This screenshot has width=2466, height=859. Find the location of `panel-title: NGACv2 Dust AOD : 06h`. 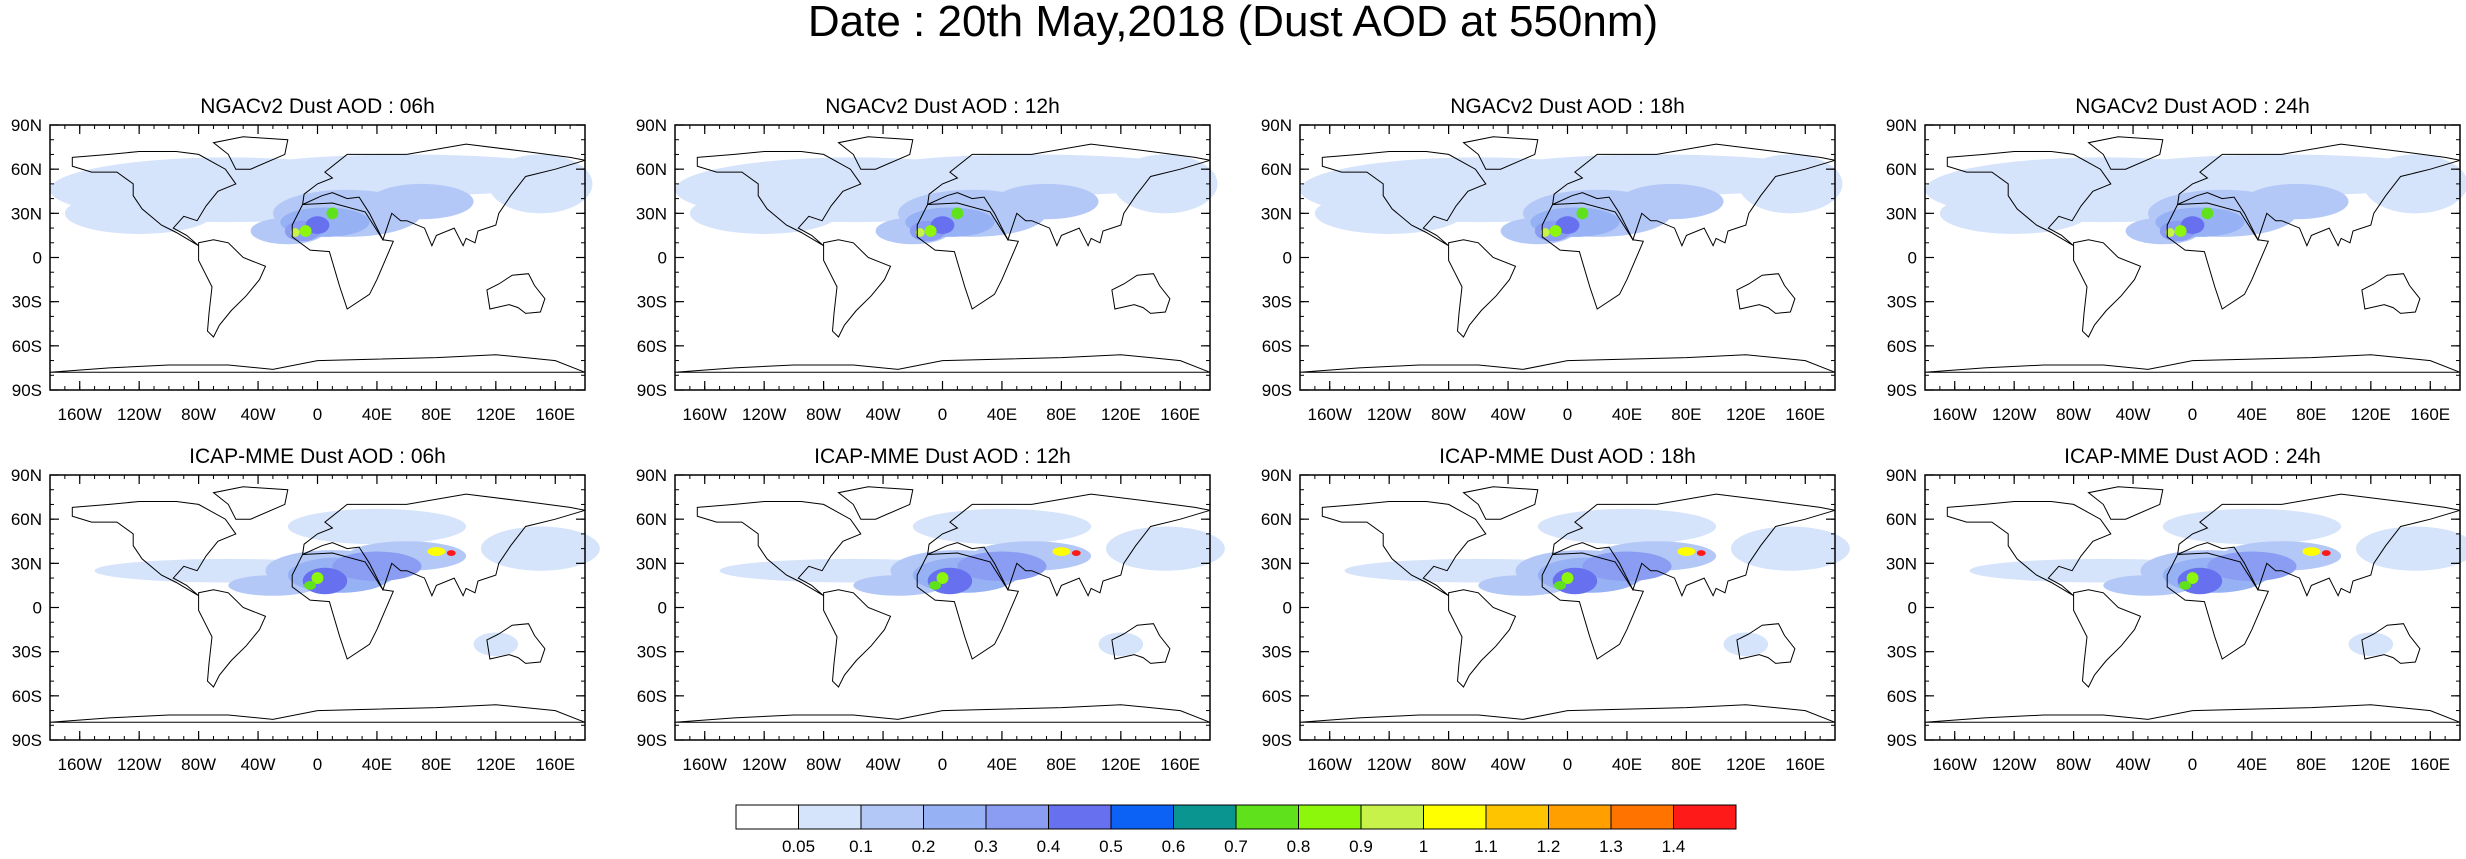

panel-title: NGACv2 Dust AOD : 06h is located at coordinates (317, 106).